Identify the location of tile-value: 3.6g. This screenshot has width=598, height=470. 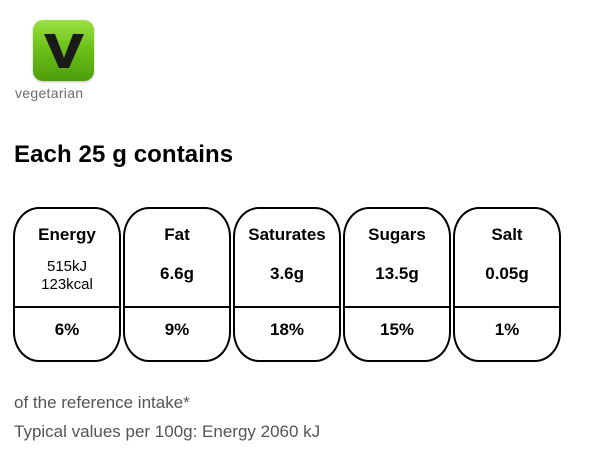
(287, 273).